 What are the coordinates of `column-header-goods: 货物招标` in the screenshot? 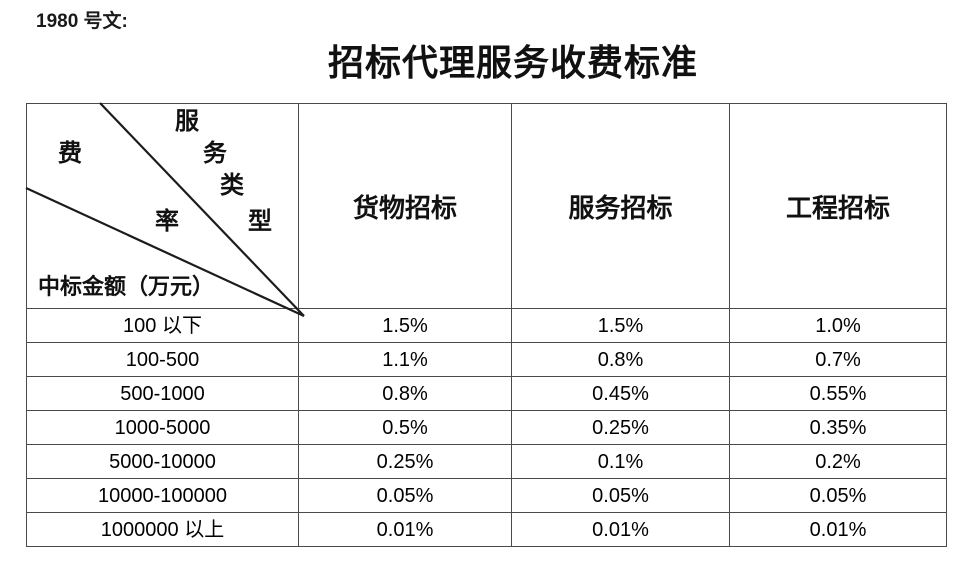 It's located at (405, 206).